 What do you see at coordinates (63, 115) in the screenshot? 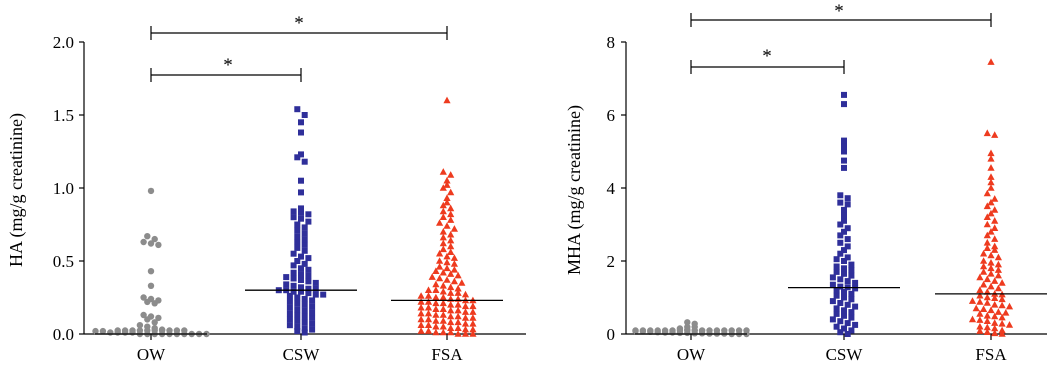
I see `y-tick-label: 1.5` at bounding box center [63, 115].